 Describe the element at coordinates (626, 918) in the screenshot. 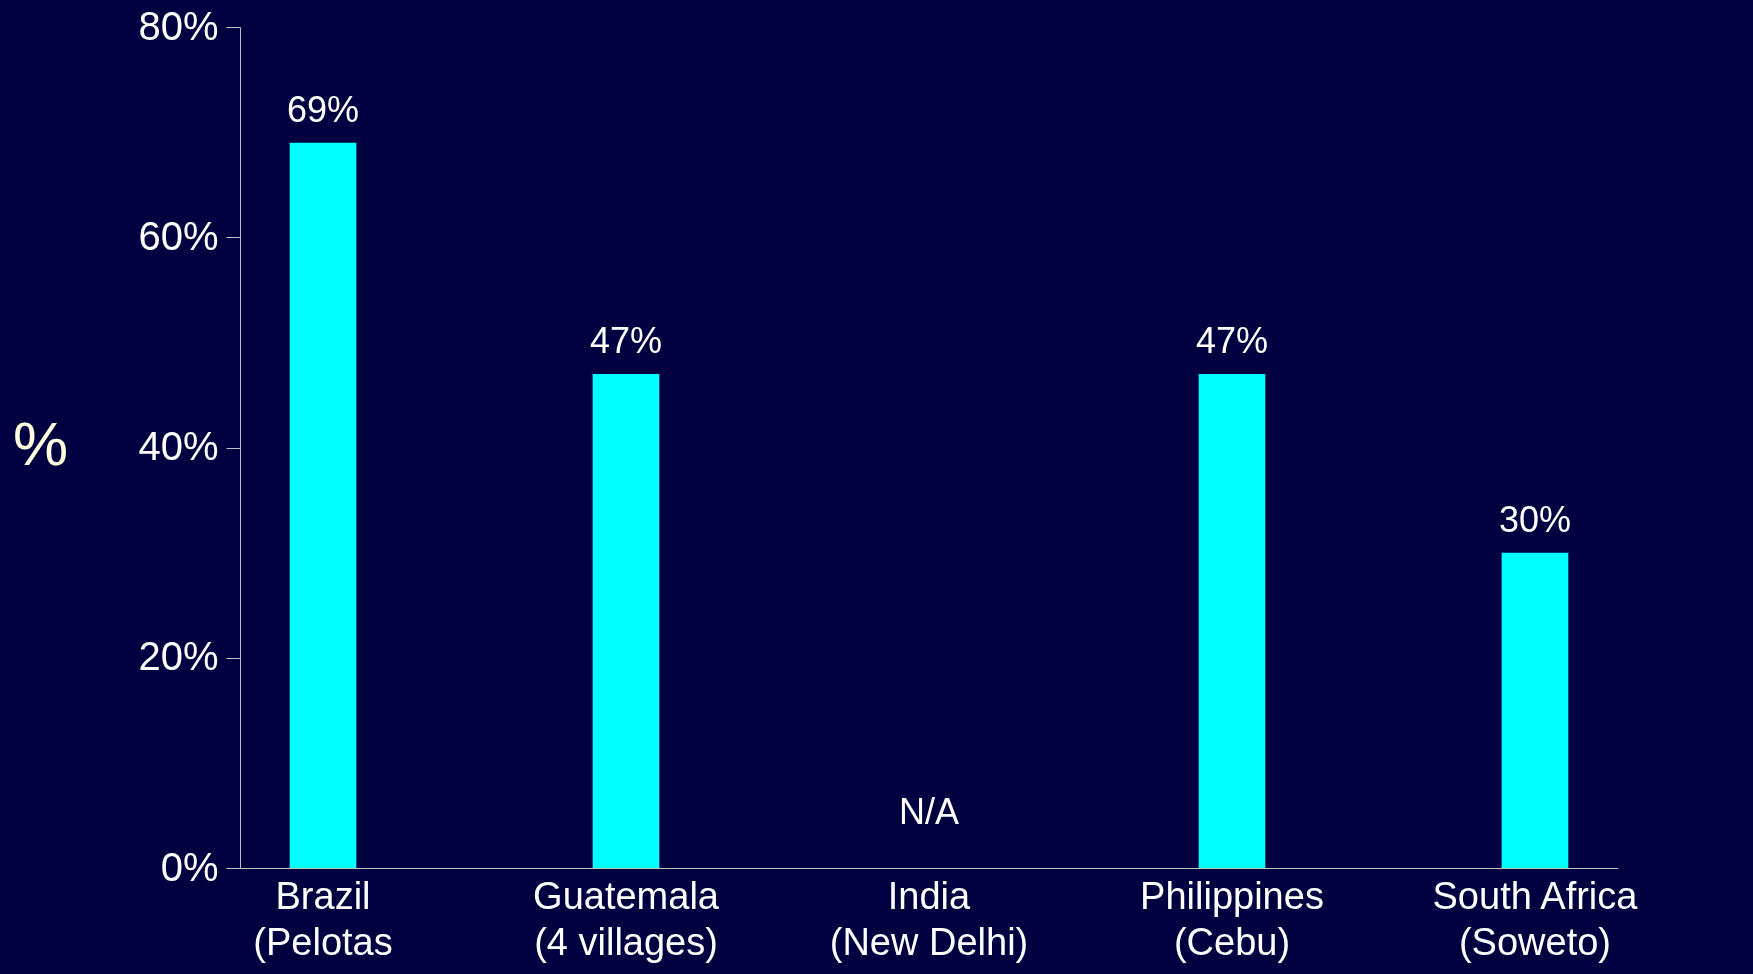

I see `x-tick-label: Guatemala (4 villages)` at that location.